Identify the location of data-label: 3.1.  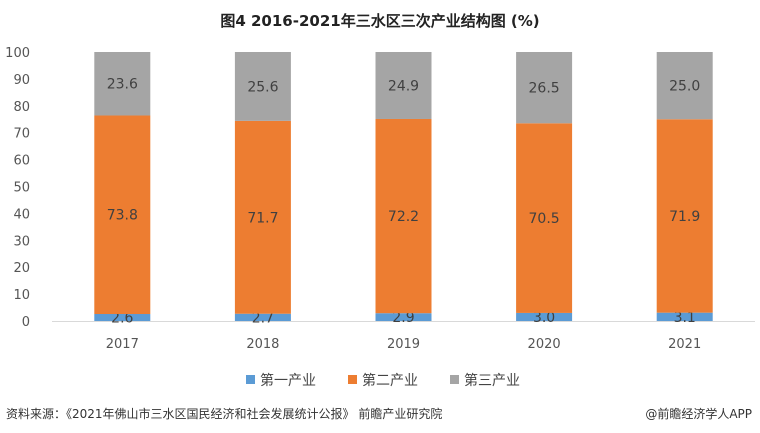
(685, 318).